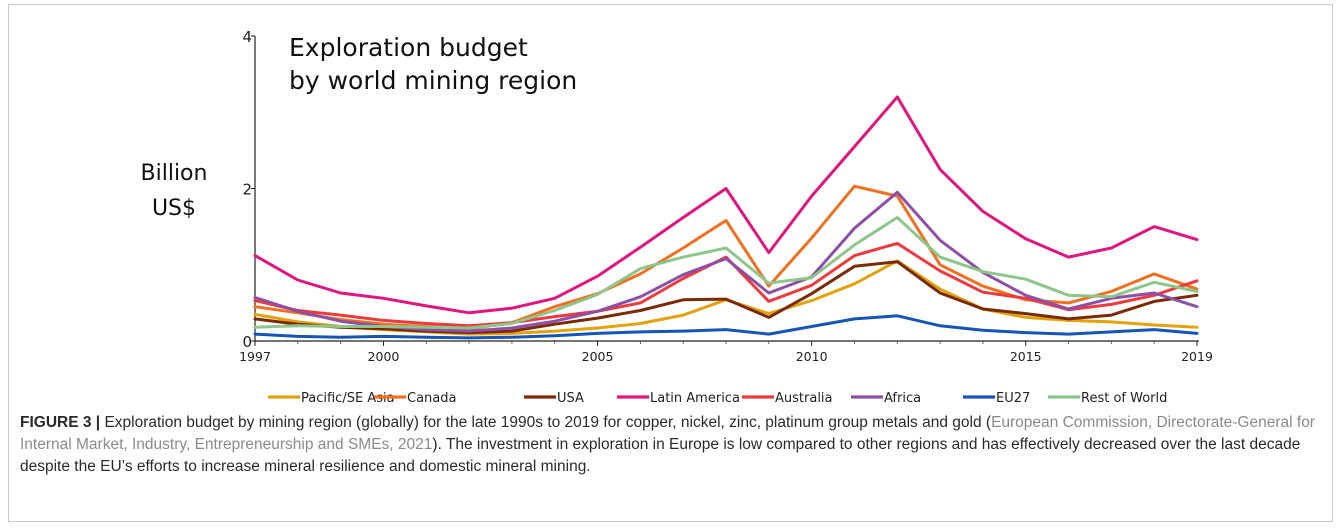 Image resolution: width=1341 pixels, height=529 pixels. What do you see at coordinates (431, 398) in the screenshot?
I see `legend-label: Canada` at bounding box center [431, 398].